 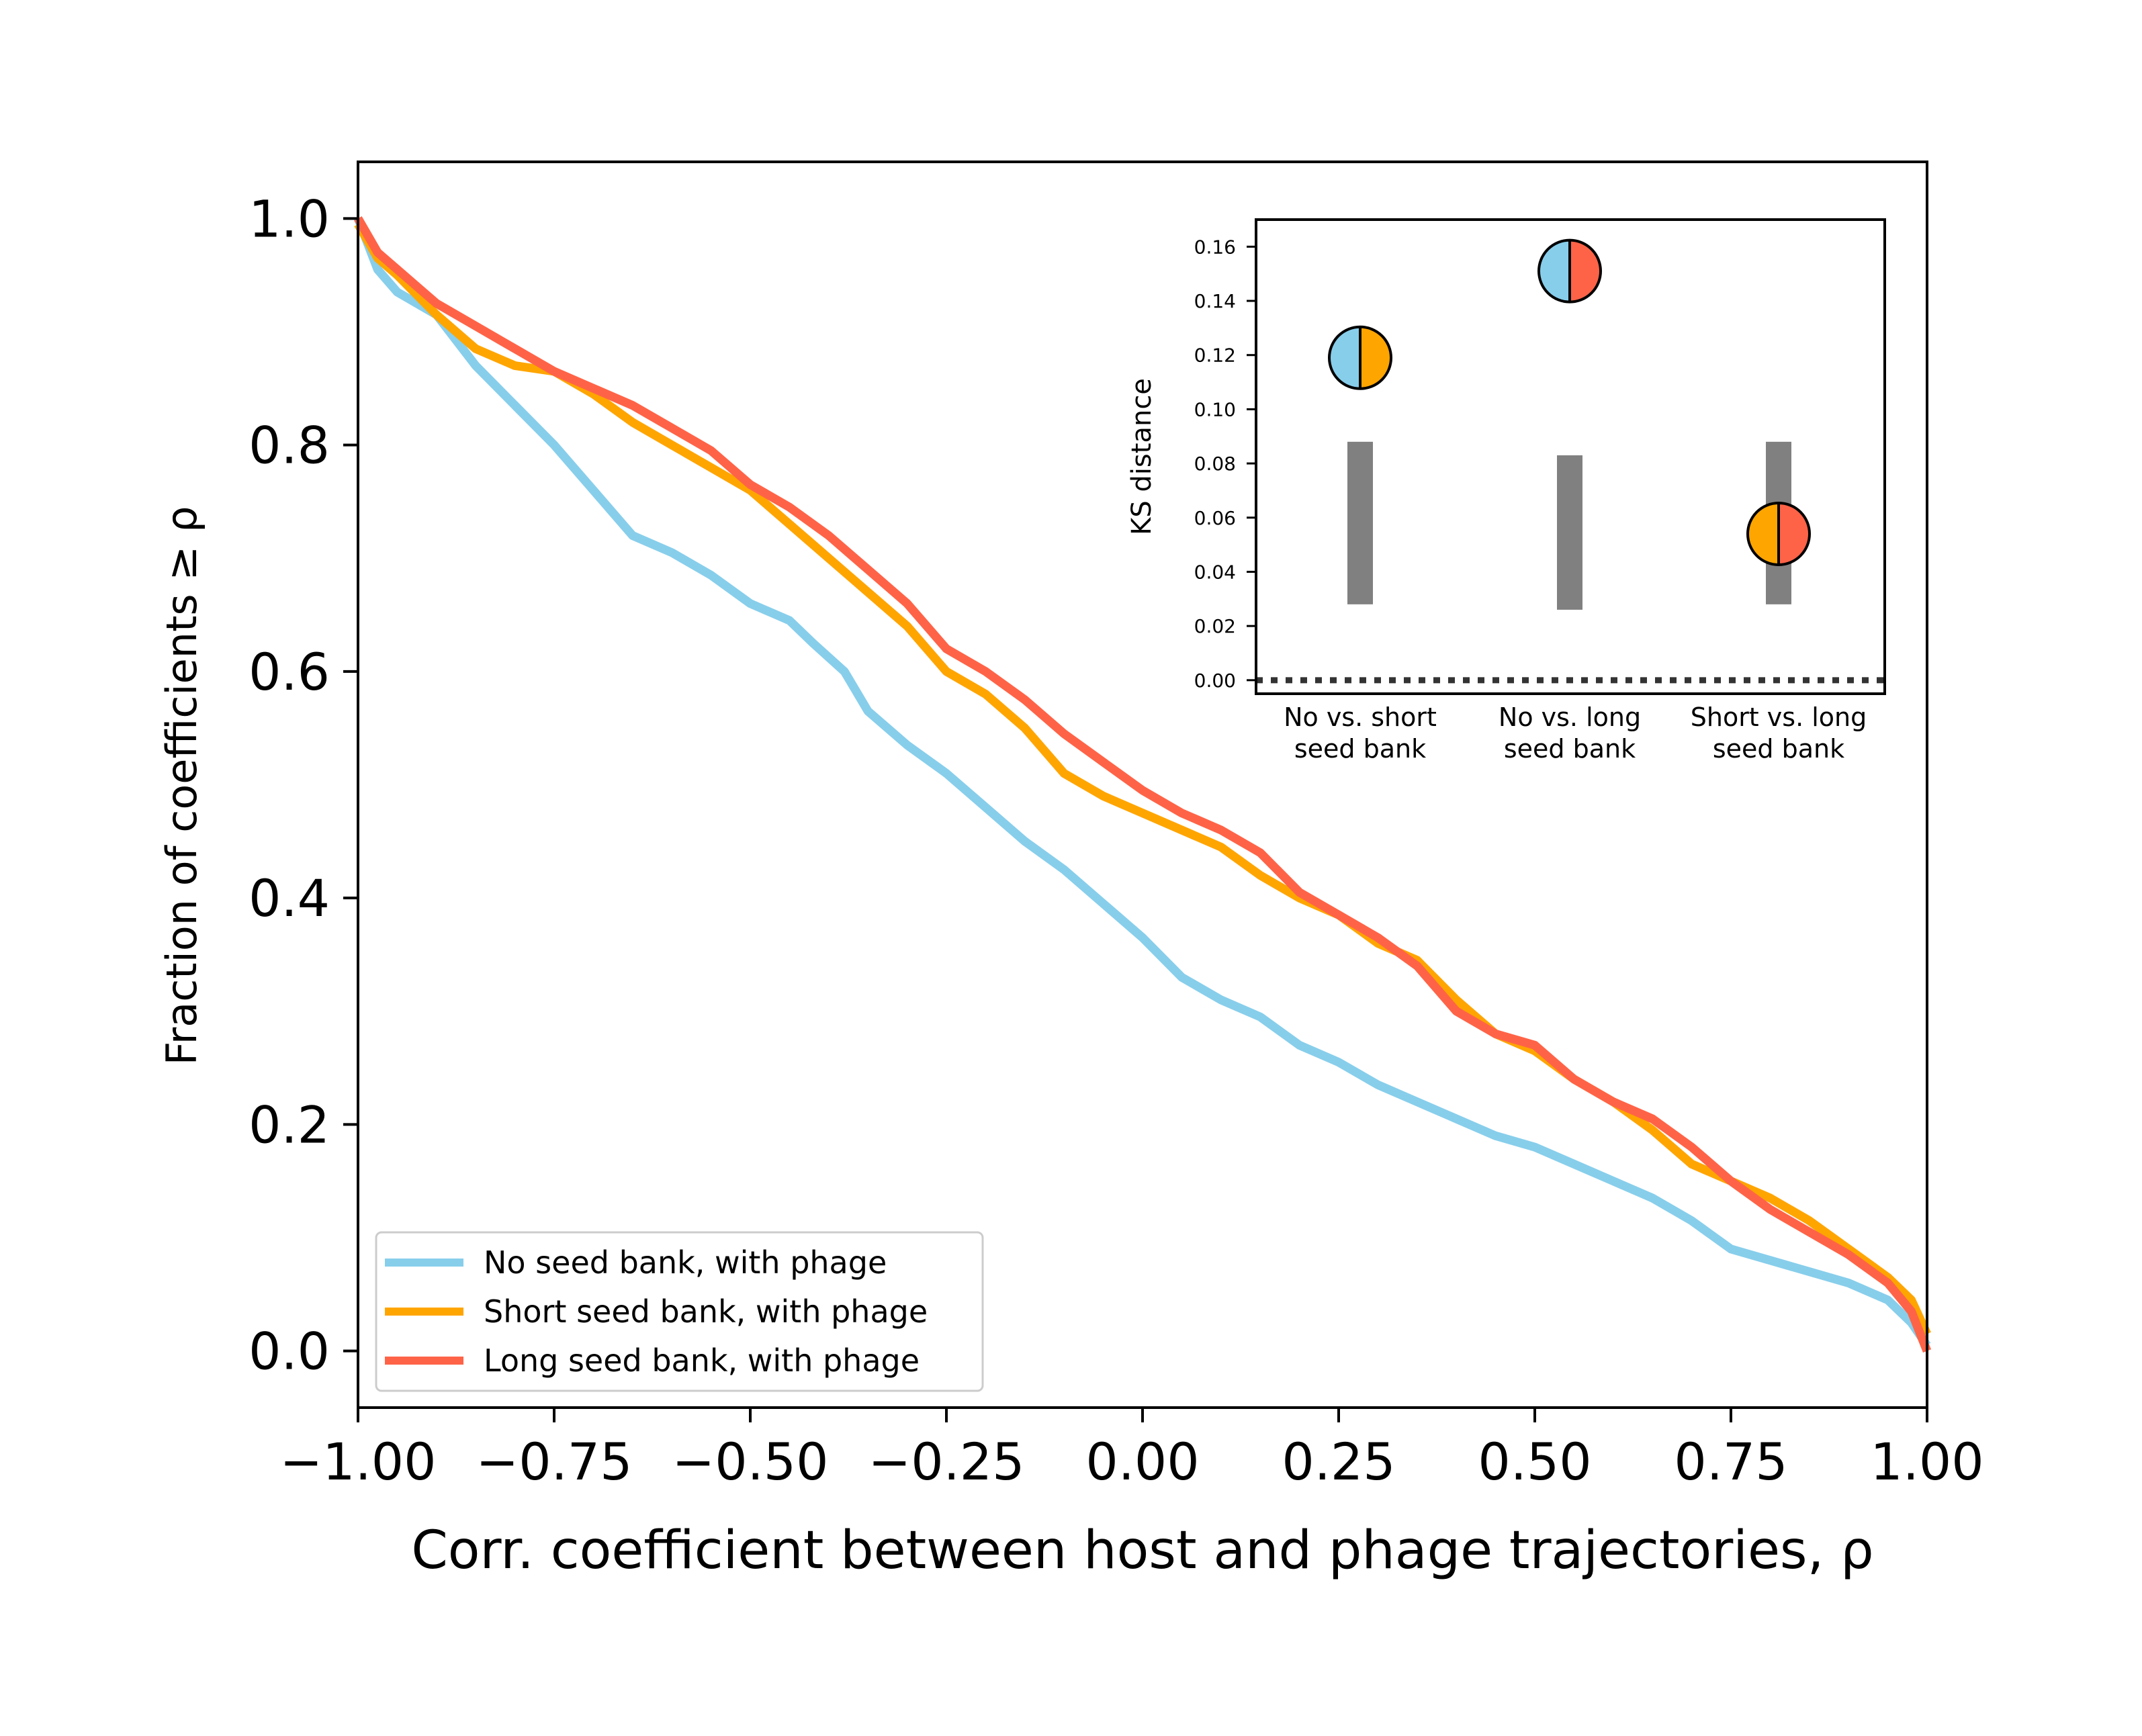 I want to click on inset-category-label: No vs. long seed bank, so click(x=1570, y=733).